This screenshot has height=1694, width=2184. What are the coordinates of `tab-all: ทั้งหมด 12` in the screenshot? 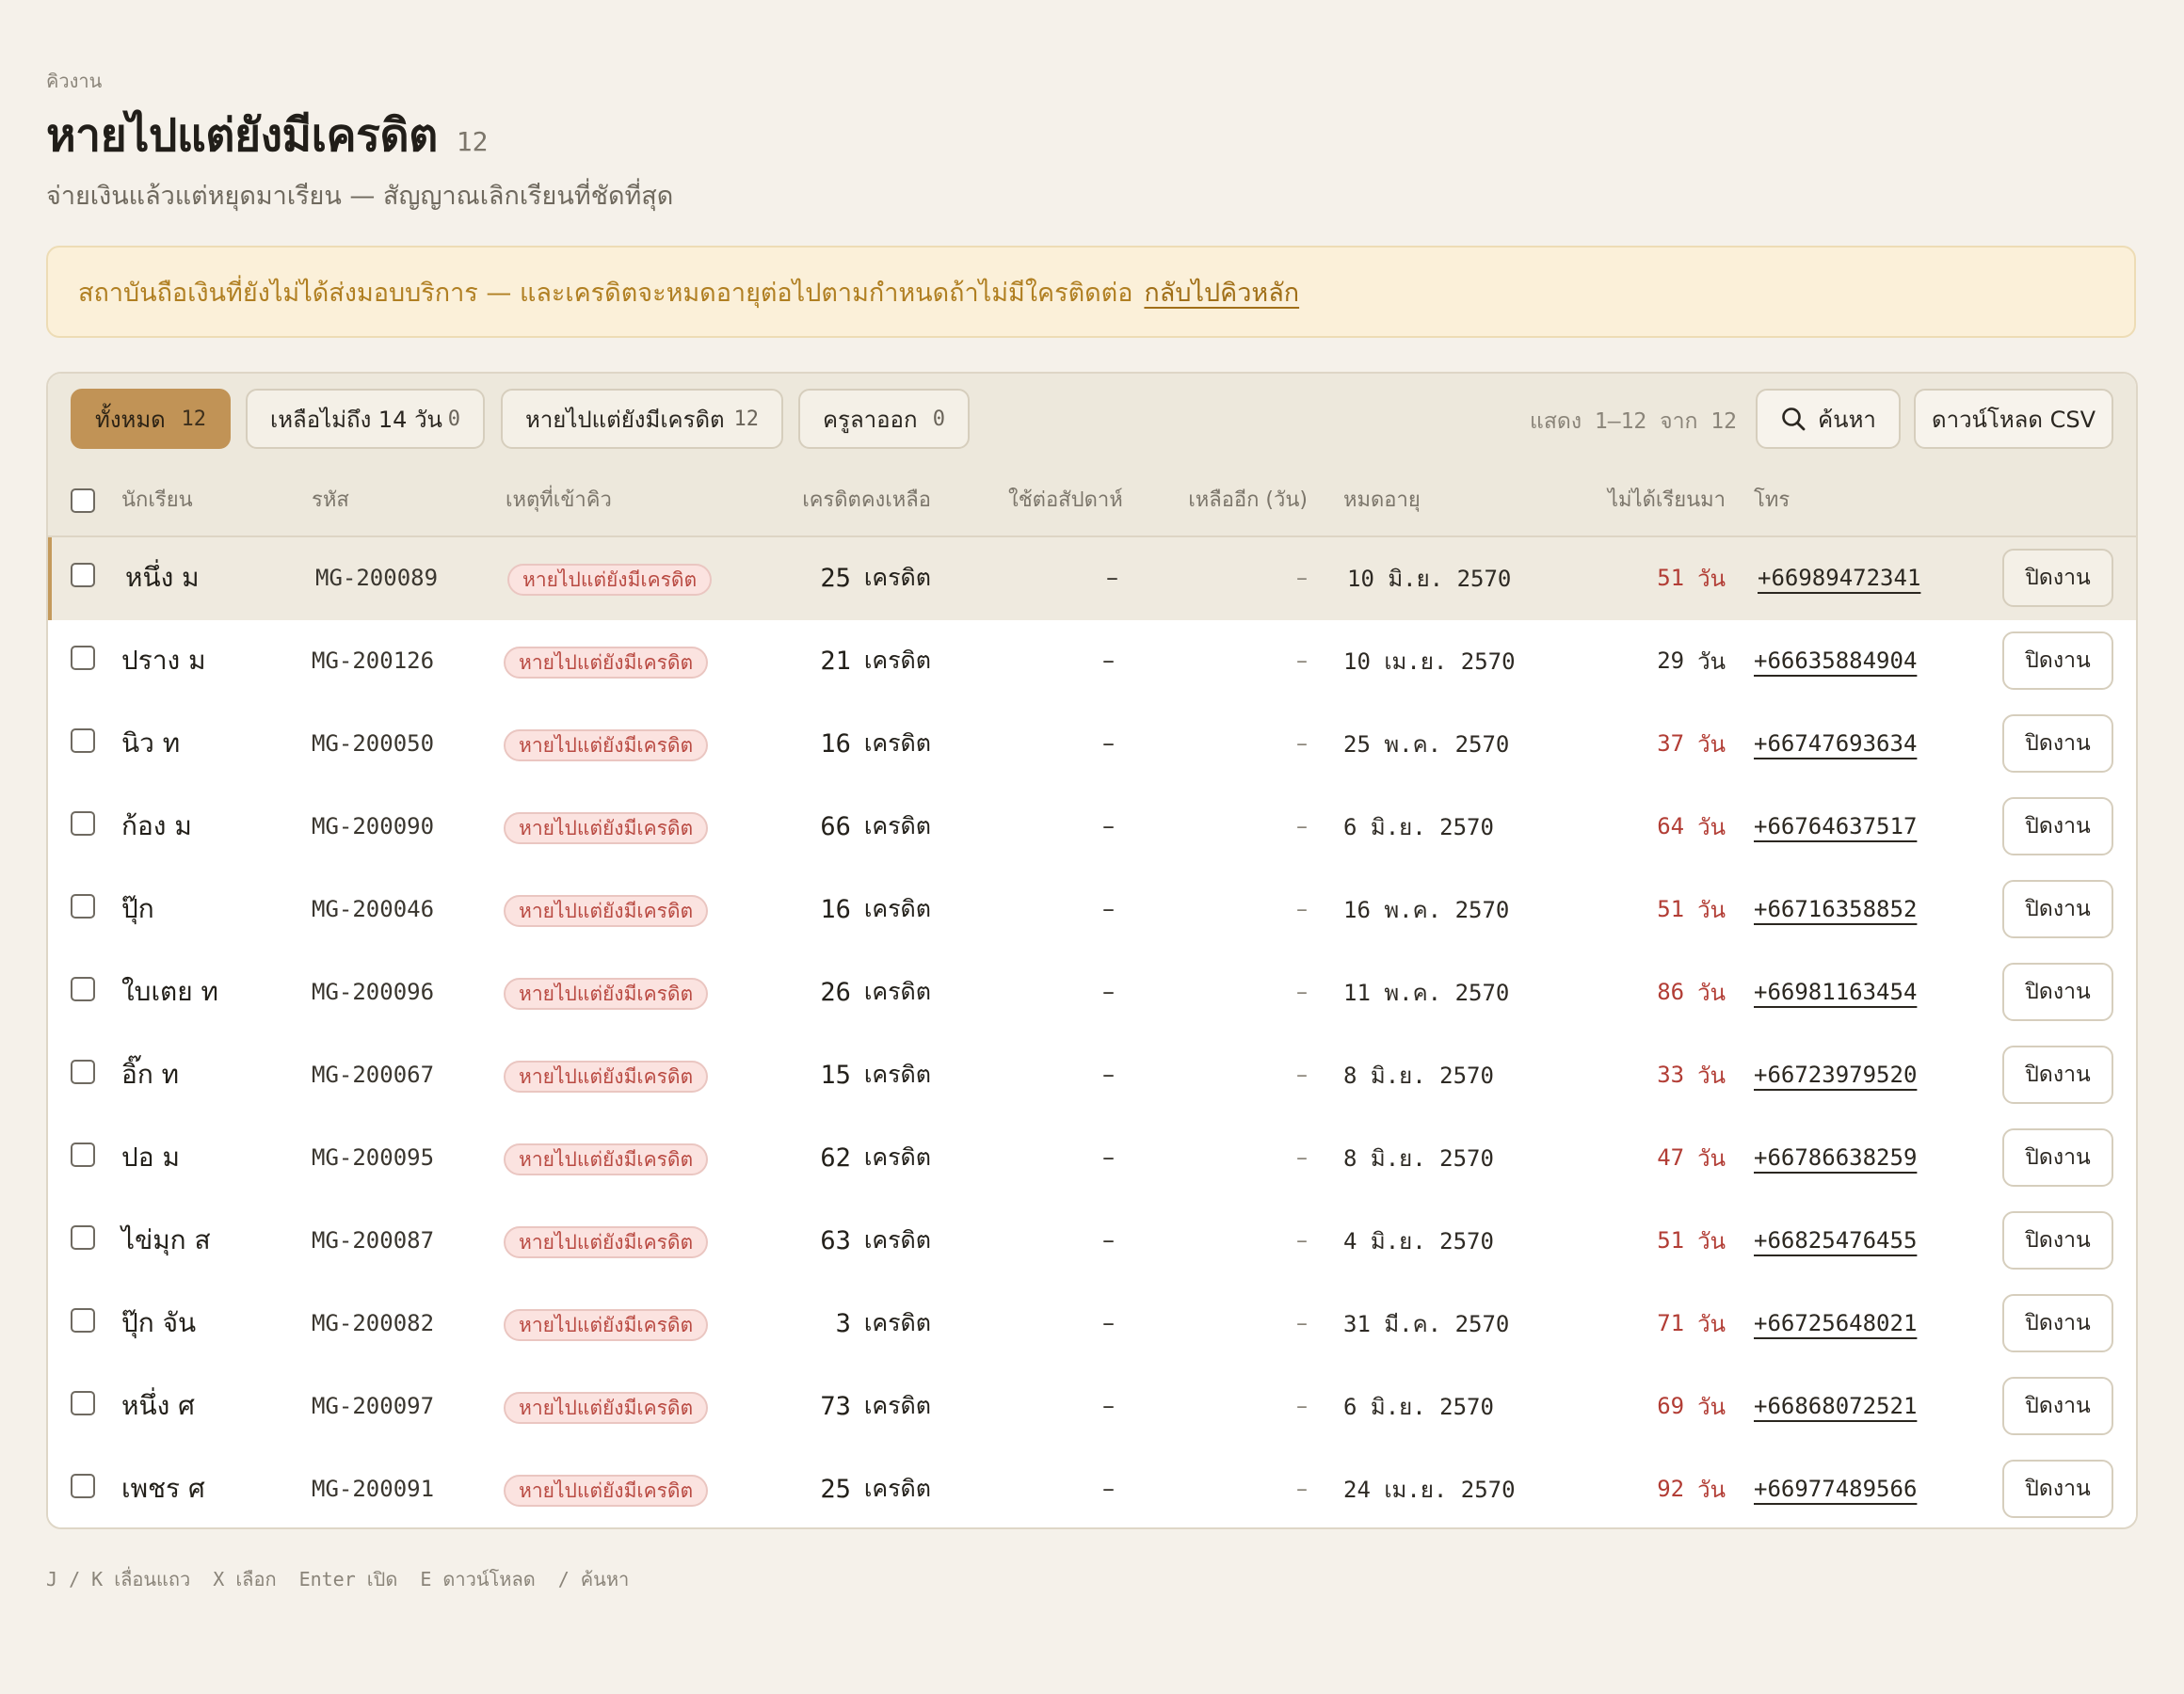 It's located at (151, 419).